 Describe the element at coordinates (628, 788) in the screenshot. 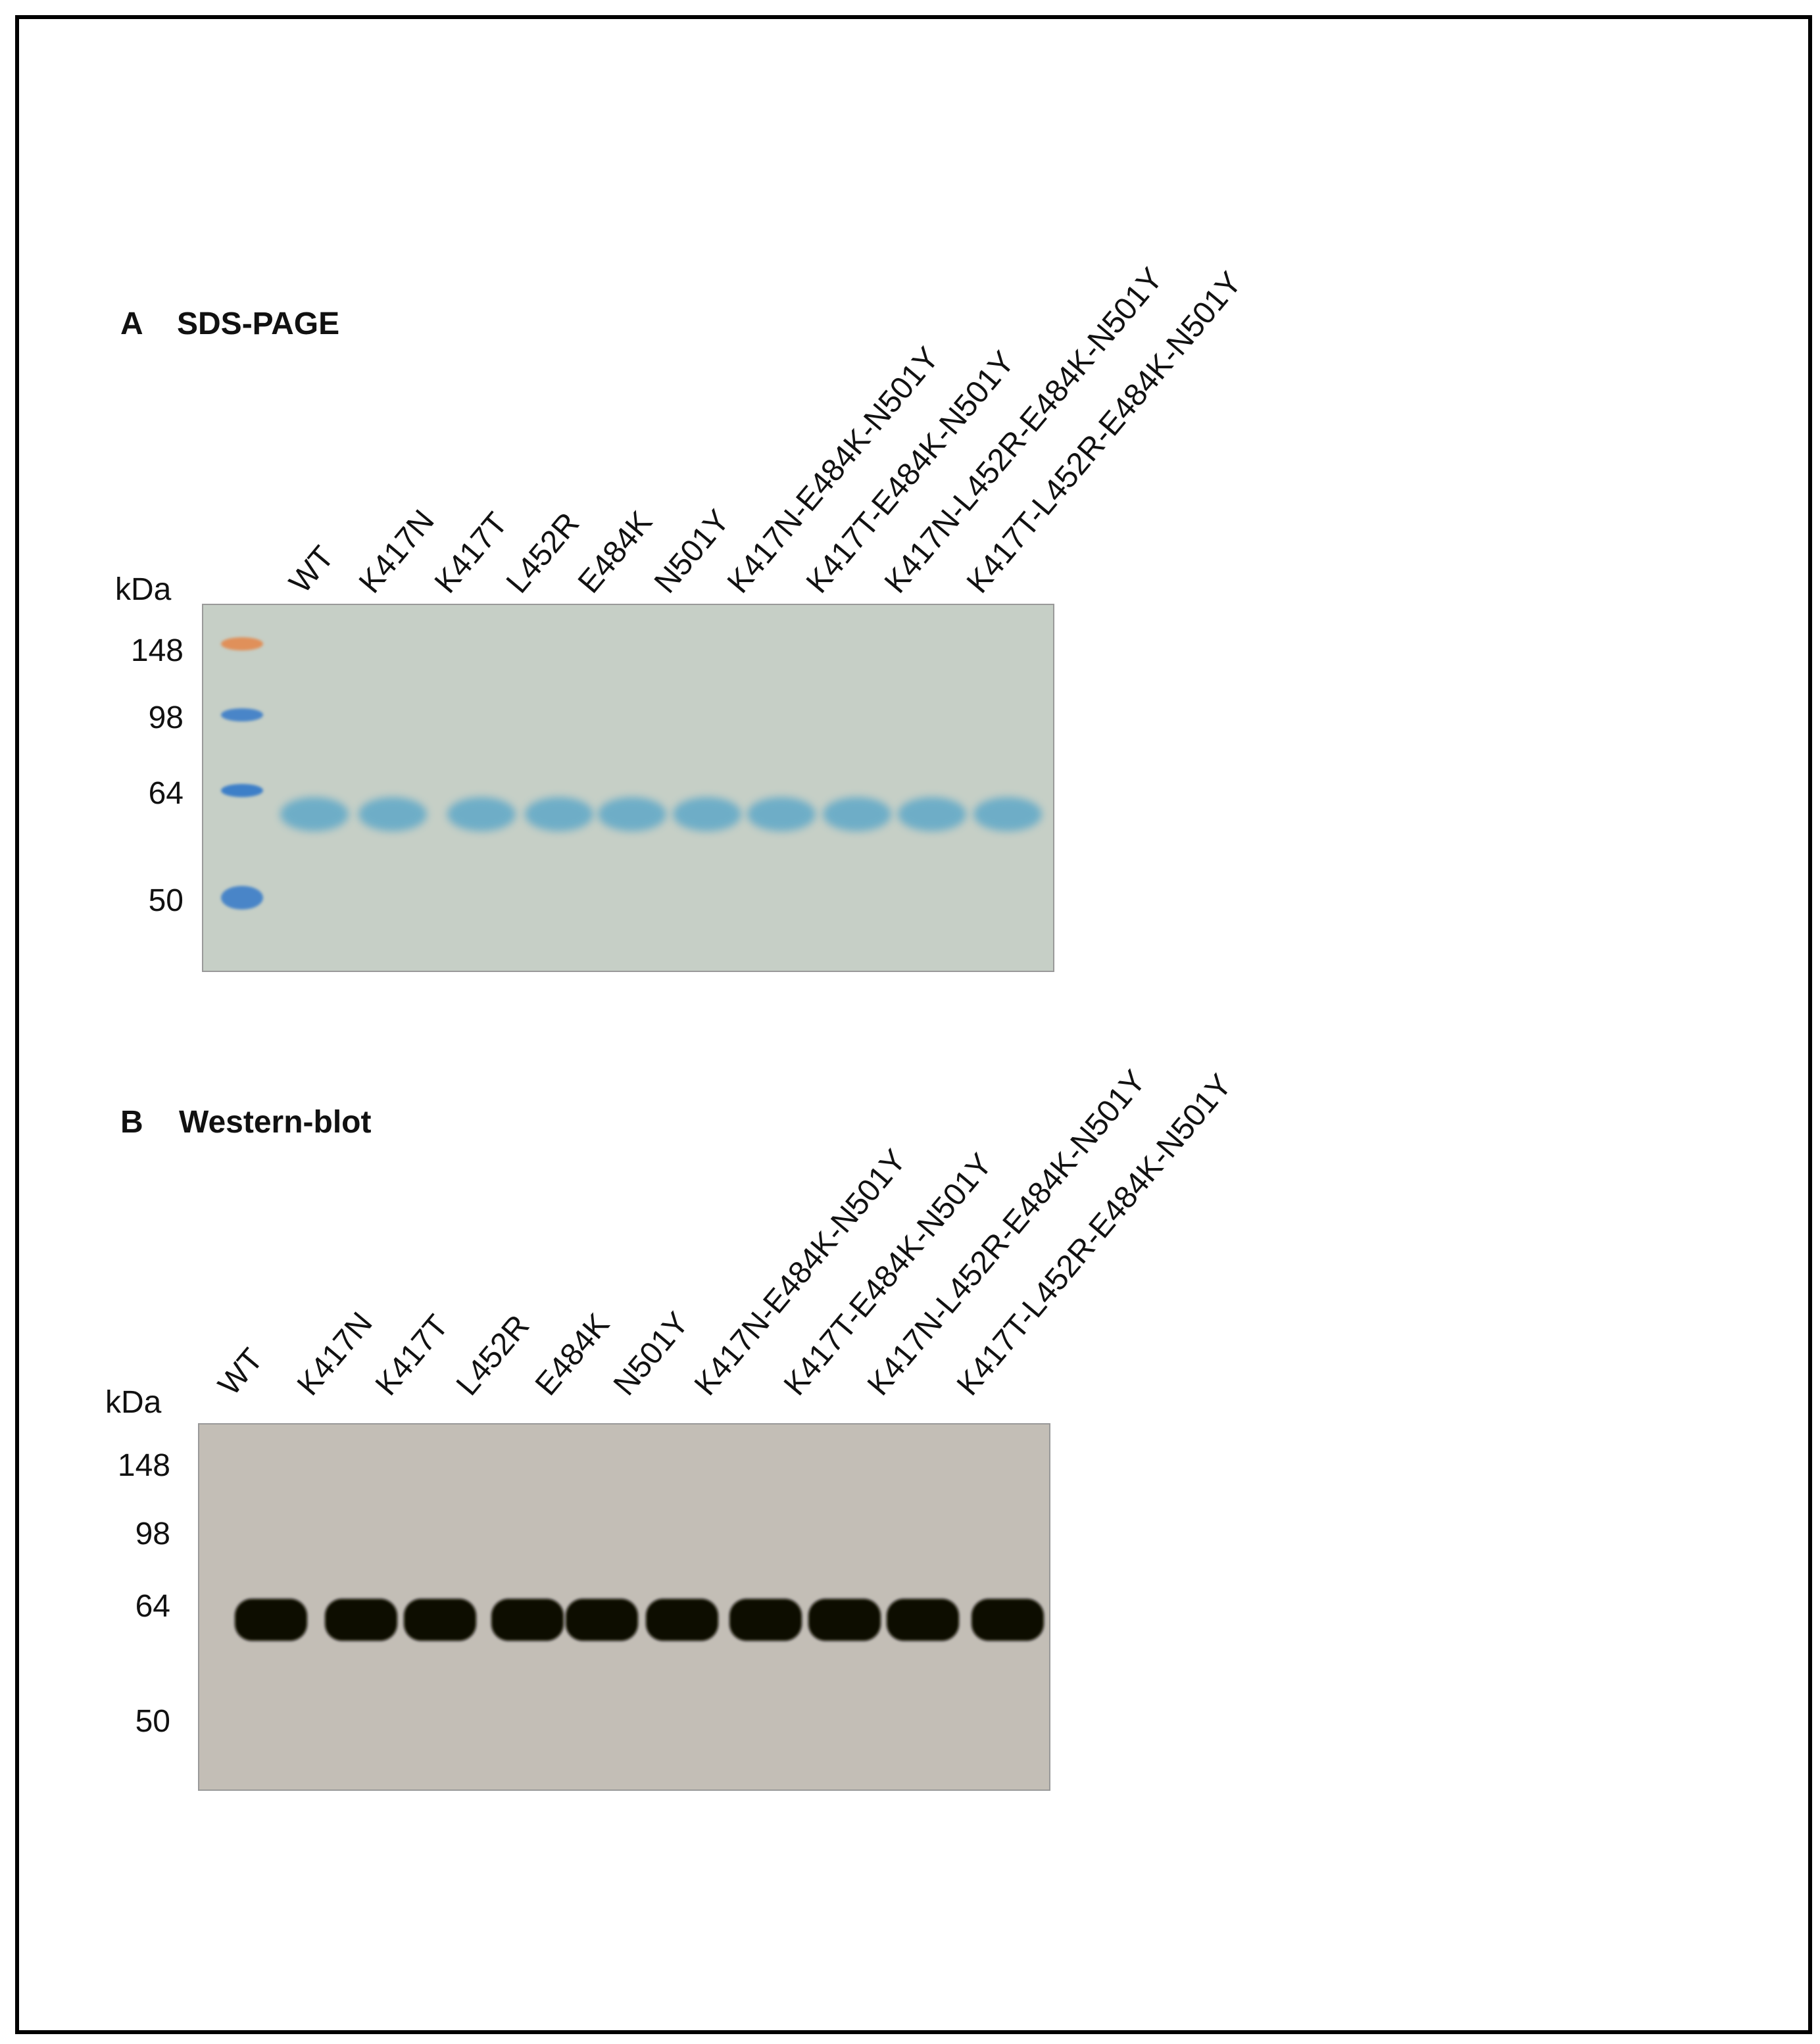

I see `gel` at that location.